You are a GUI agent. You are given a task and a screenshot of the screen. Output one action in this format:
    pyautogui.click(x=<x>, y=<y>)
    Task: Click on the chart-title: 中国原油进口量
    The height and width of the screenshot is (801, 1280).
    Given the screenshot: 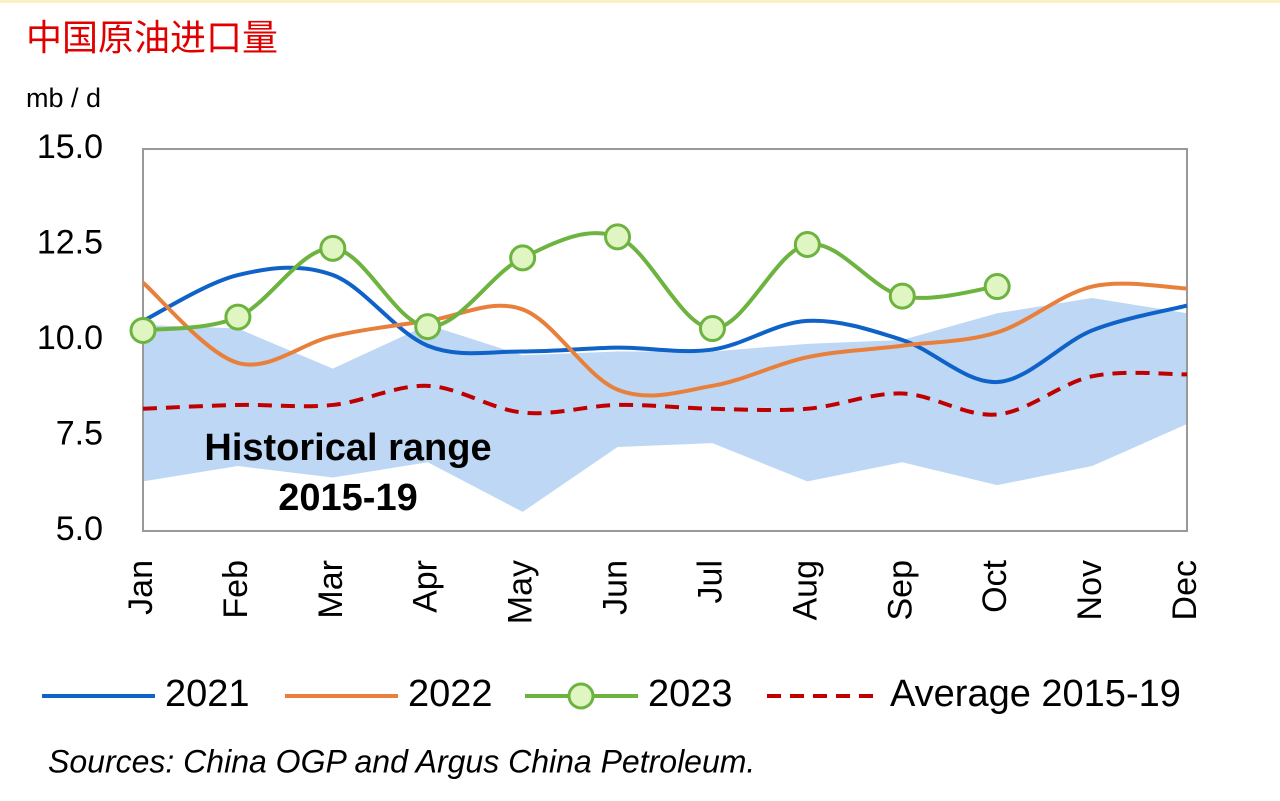 What is the action you would take?
    pyautogui.click(x=152, y=38)
    